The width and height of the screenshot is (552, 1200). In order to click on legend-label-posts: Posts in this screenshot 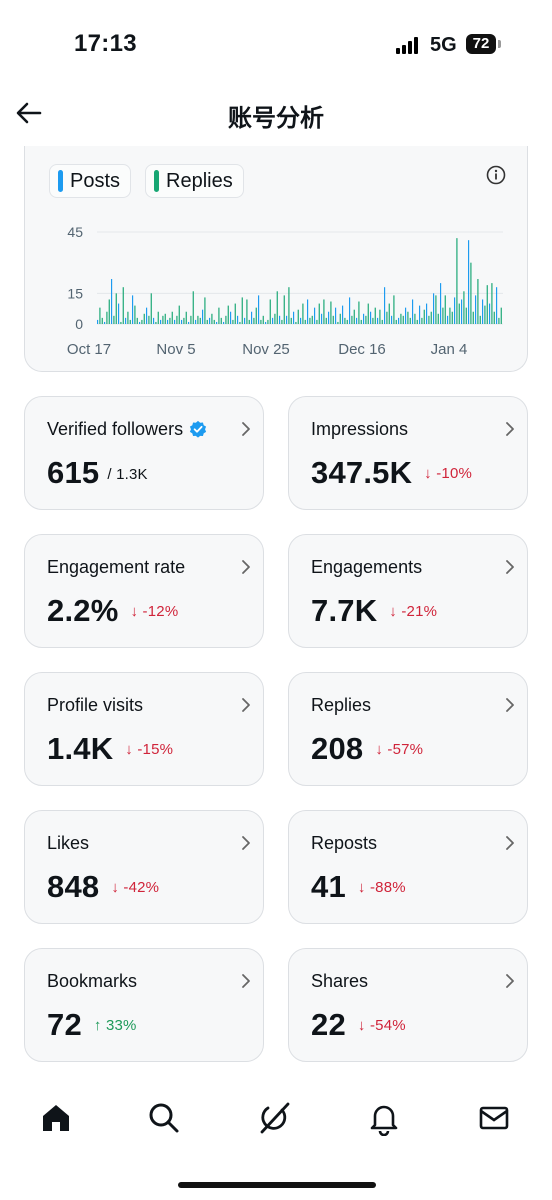, I will do `click(95, 180)`.